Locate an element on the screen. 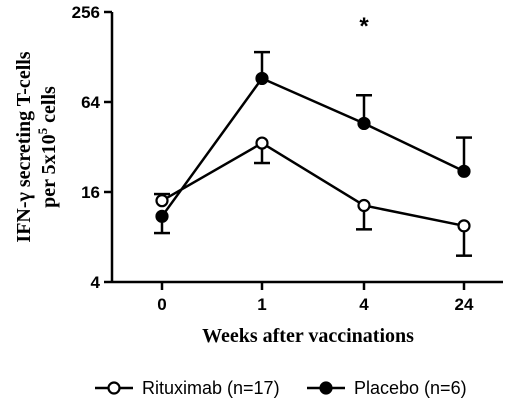  x-axis-label: Weeks after vaccinations is located at coordinates (308, 336).